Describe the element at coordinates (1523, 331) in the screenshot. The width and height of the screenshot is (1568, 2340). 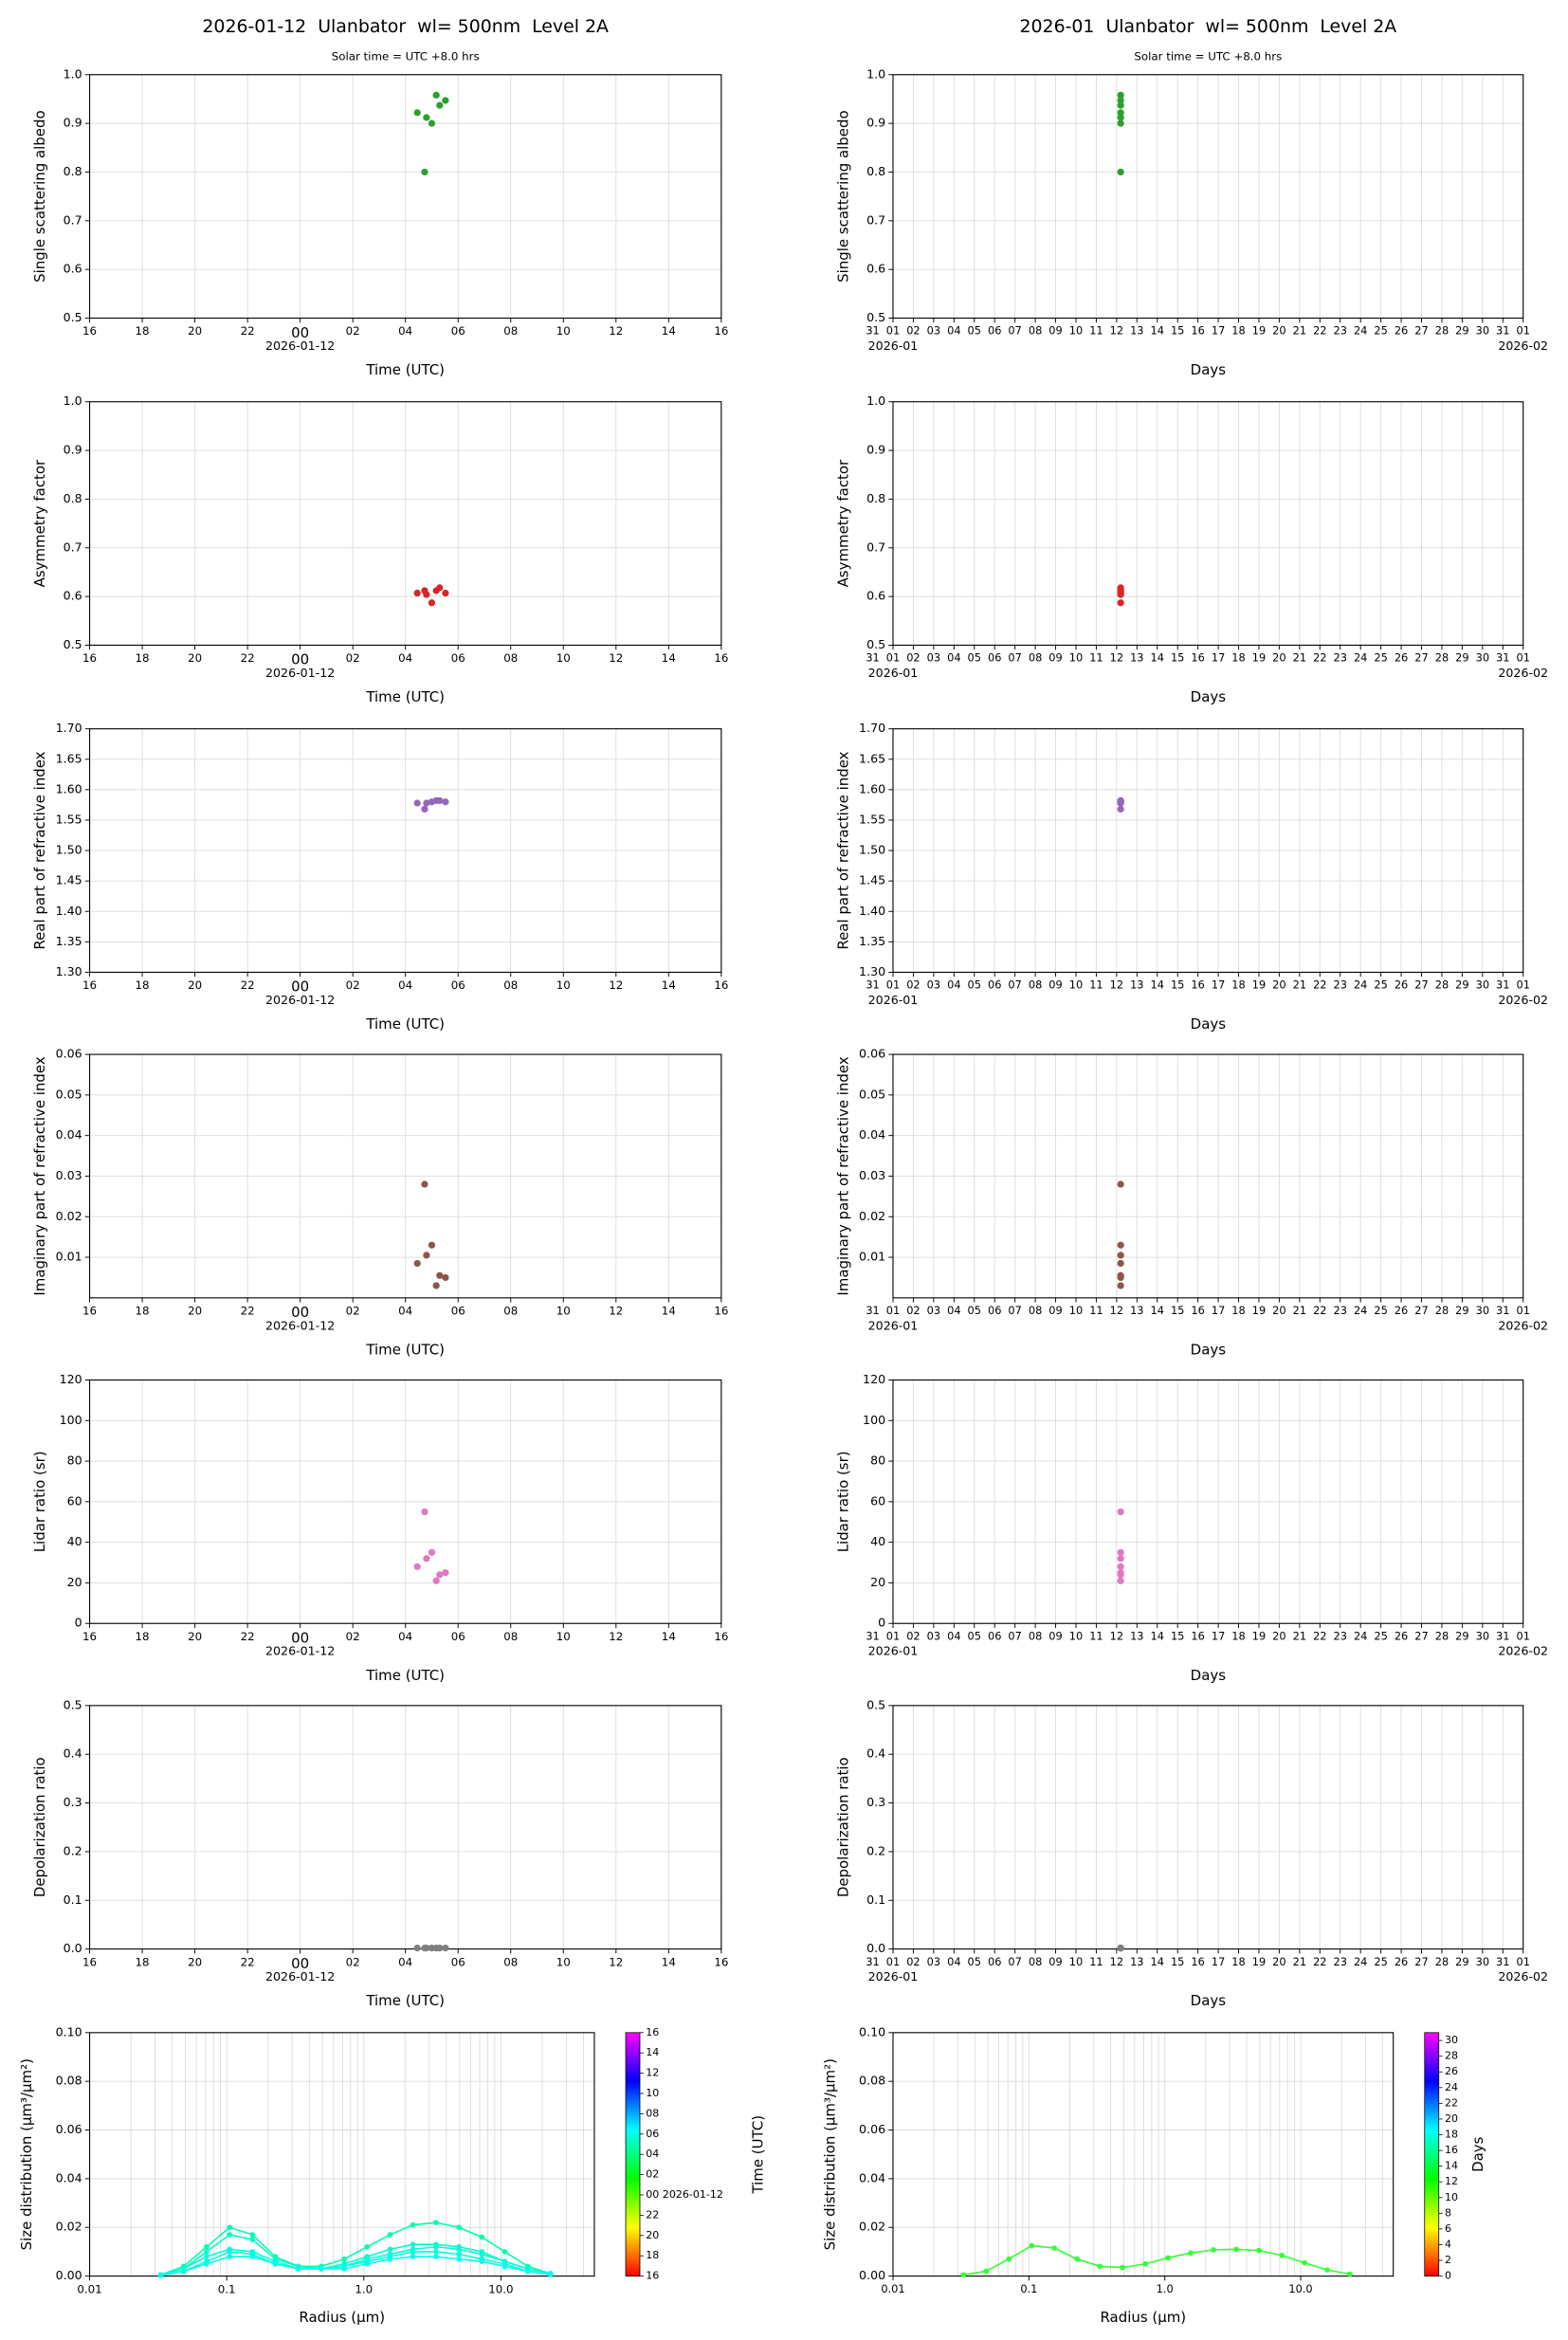
I see `x-tick-label: 01` at that location.